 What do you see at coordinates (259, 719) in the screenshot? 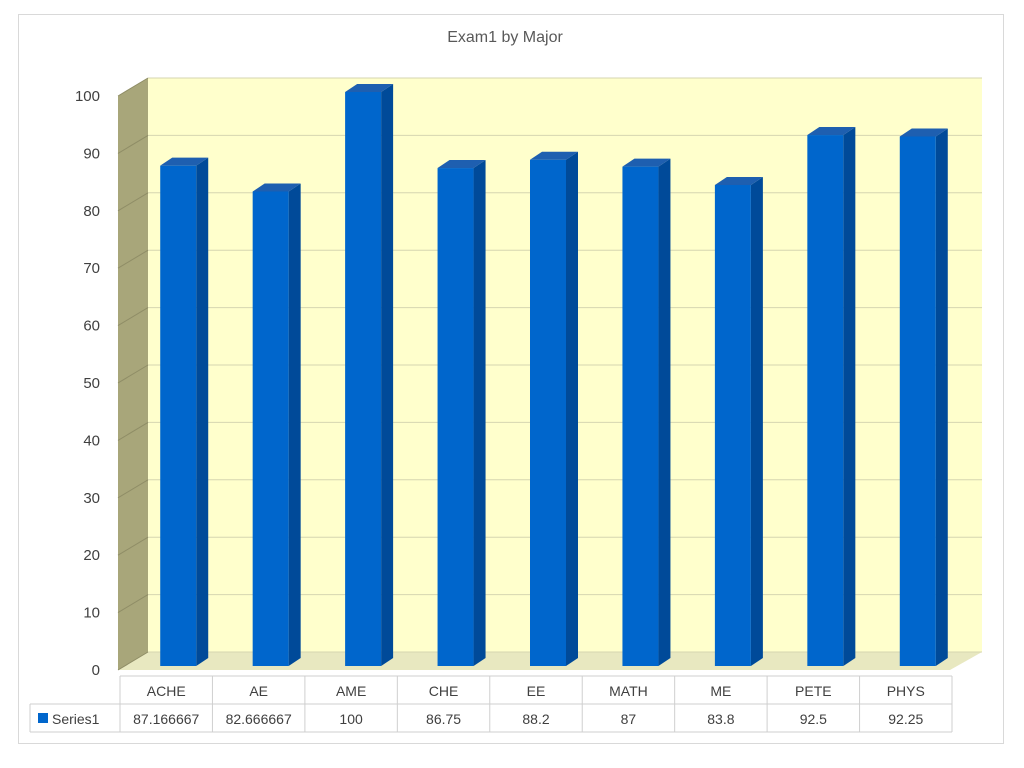
I see `data-value-label: 82.666667` at bounding box center [259, 719].